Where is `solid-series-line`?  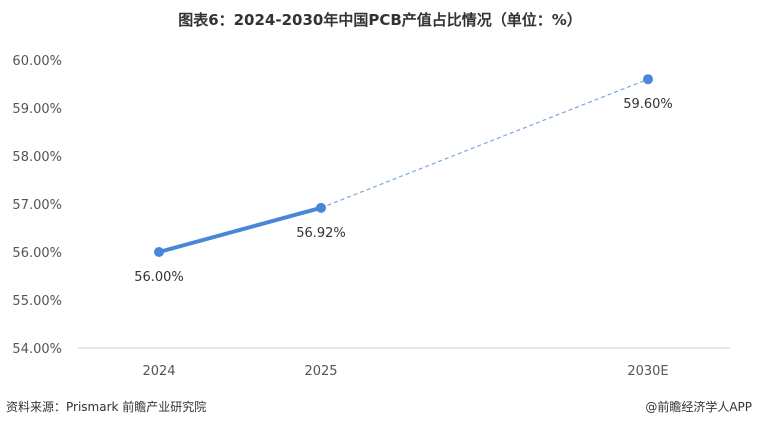
solid-series-line is located at coordinates (240, 229).